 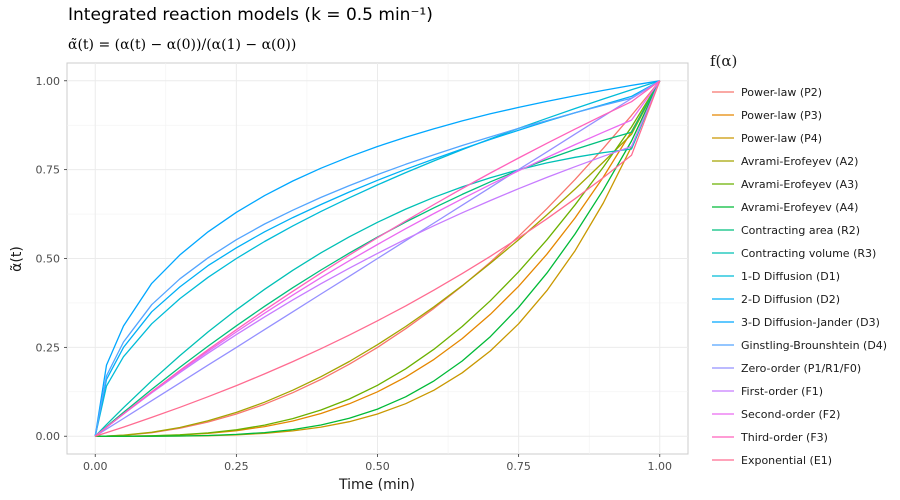 I want to click on x-tick-label: 0.75, so click(x=518, y=466).